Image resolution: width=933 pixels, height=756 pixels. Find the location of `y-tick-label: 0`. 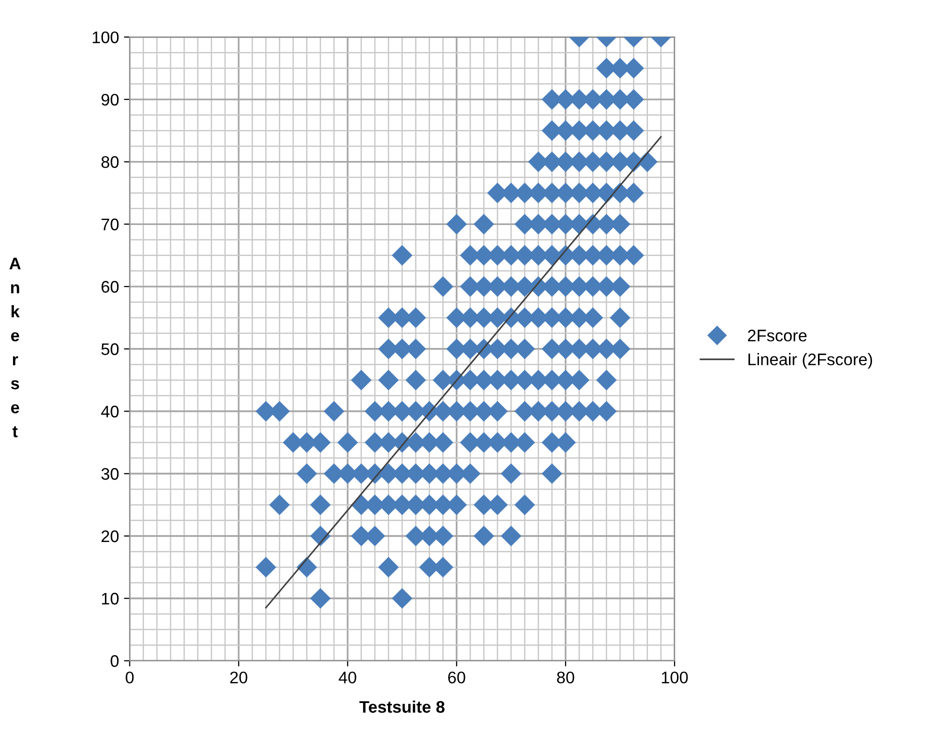

y-tick-label: 0 is located at coordinates (114, 661).